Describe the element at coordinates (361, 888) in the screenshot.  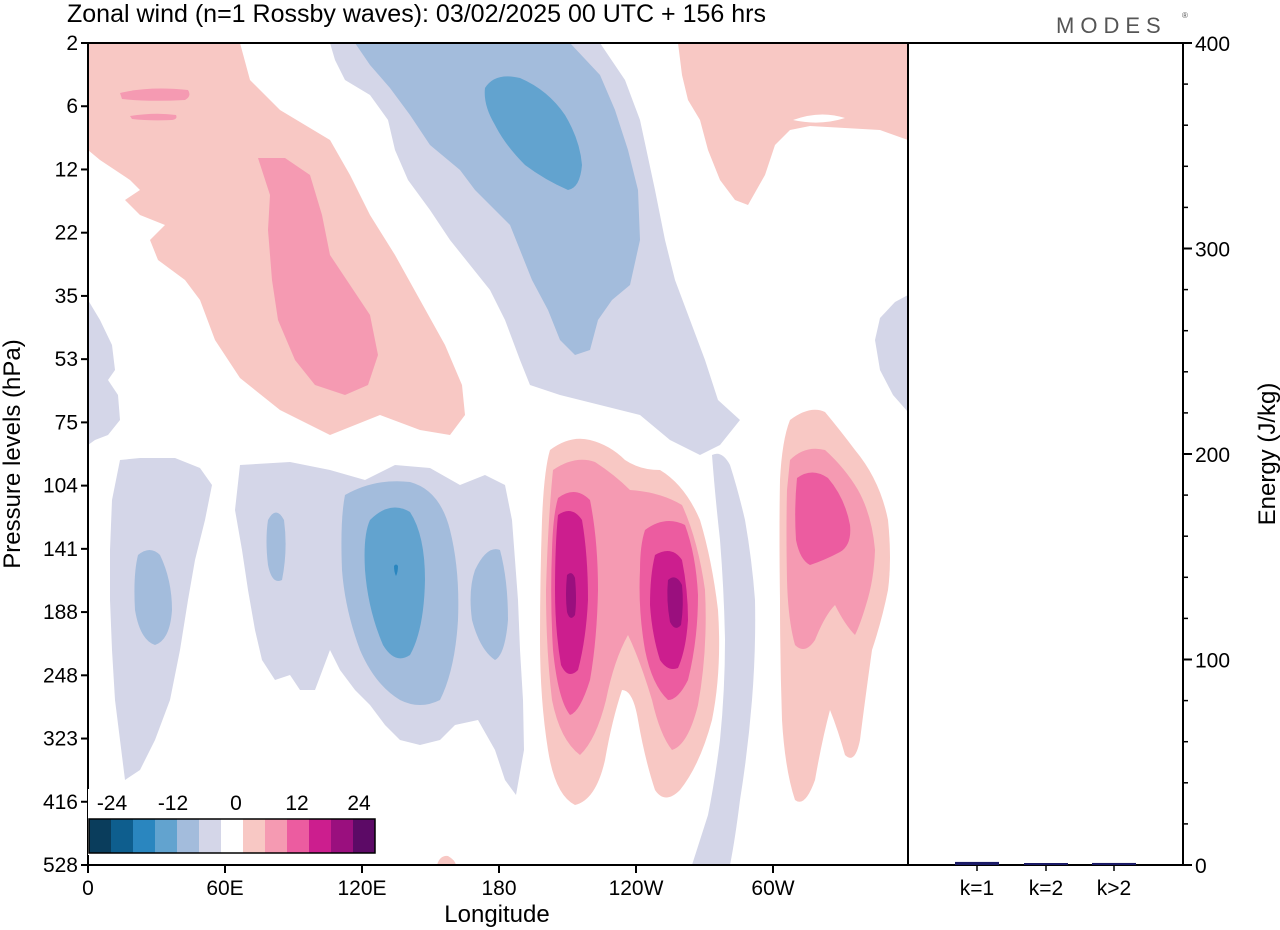
I see `x-tick-label: 120E` at that location.